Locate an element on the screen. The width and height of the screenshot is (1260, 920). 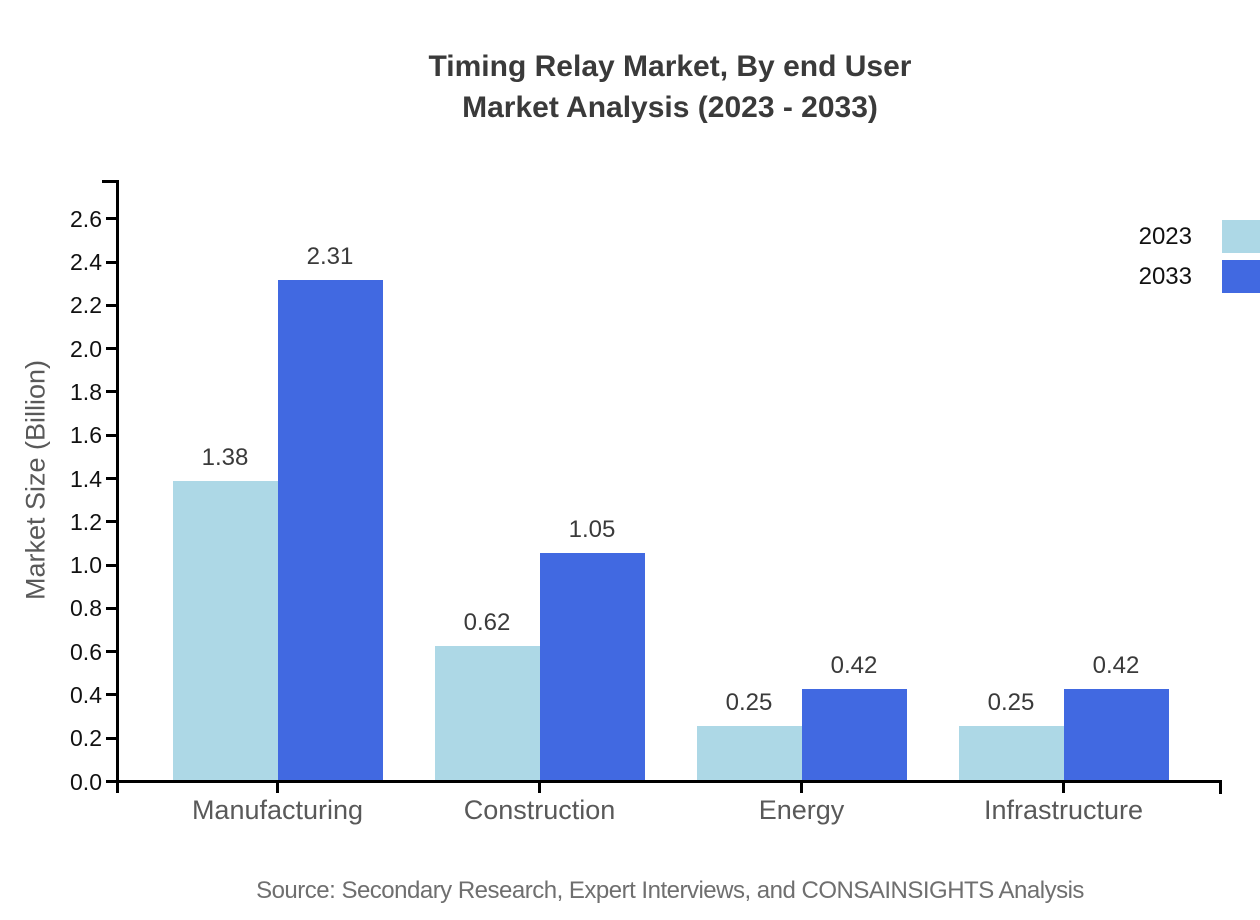
bar-value-label: 1.38 is located at coordinates (225, 458).